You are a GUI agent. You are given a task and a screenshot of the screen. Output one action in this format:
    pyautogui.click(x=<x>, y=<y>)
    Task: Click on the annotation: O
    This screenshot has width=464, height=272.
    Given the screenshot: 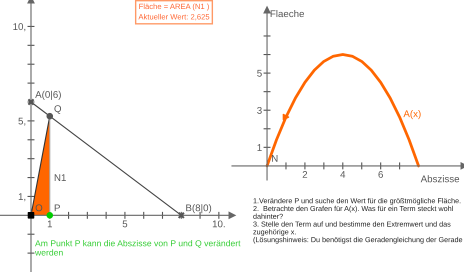 What is the action you would take?
    pyautogui.click(x=39, y=208)
    